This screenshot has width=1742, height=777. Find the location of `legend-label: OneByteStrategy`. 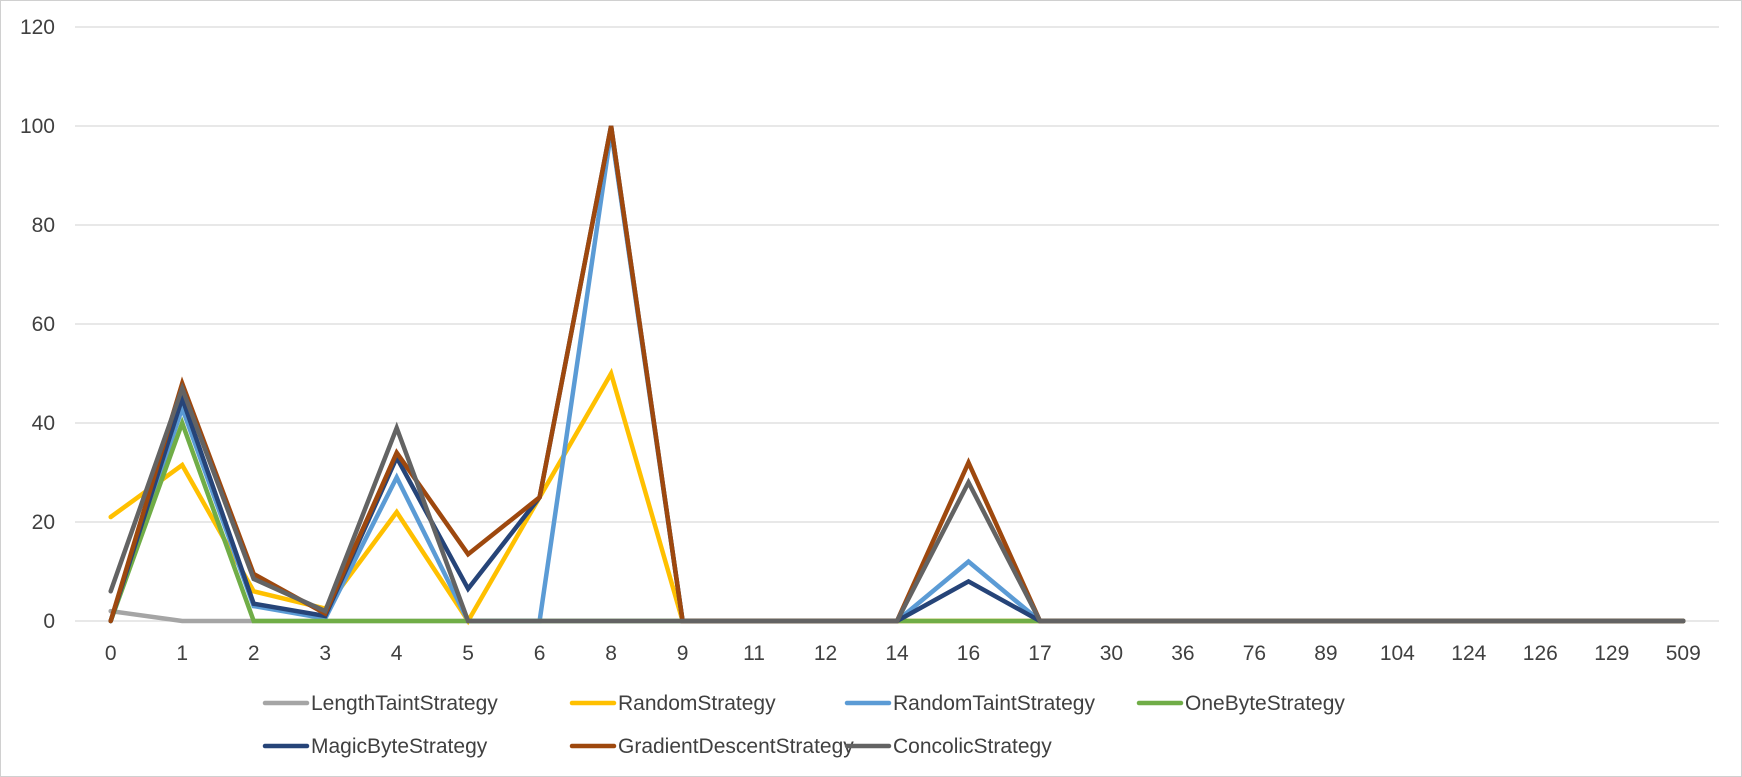

legend-label: OneByteStrategy is located at coordinates (1265, 703).